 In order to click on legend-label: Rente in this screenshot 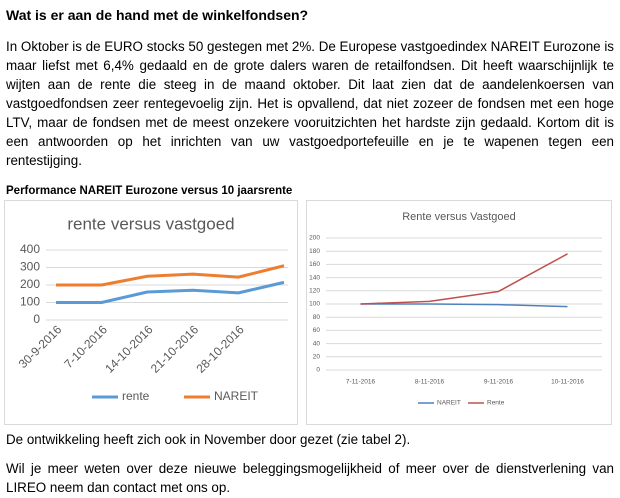, I will do `click(496, 403)`.